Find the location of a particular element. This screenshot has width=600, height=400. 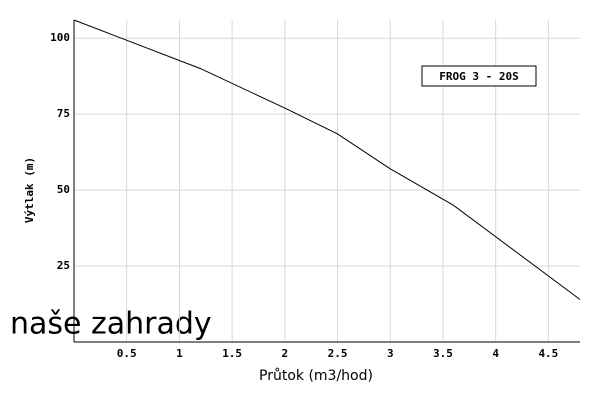

legend-label: FROG 3 - 20S is located at coordinates (478, 76).